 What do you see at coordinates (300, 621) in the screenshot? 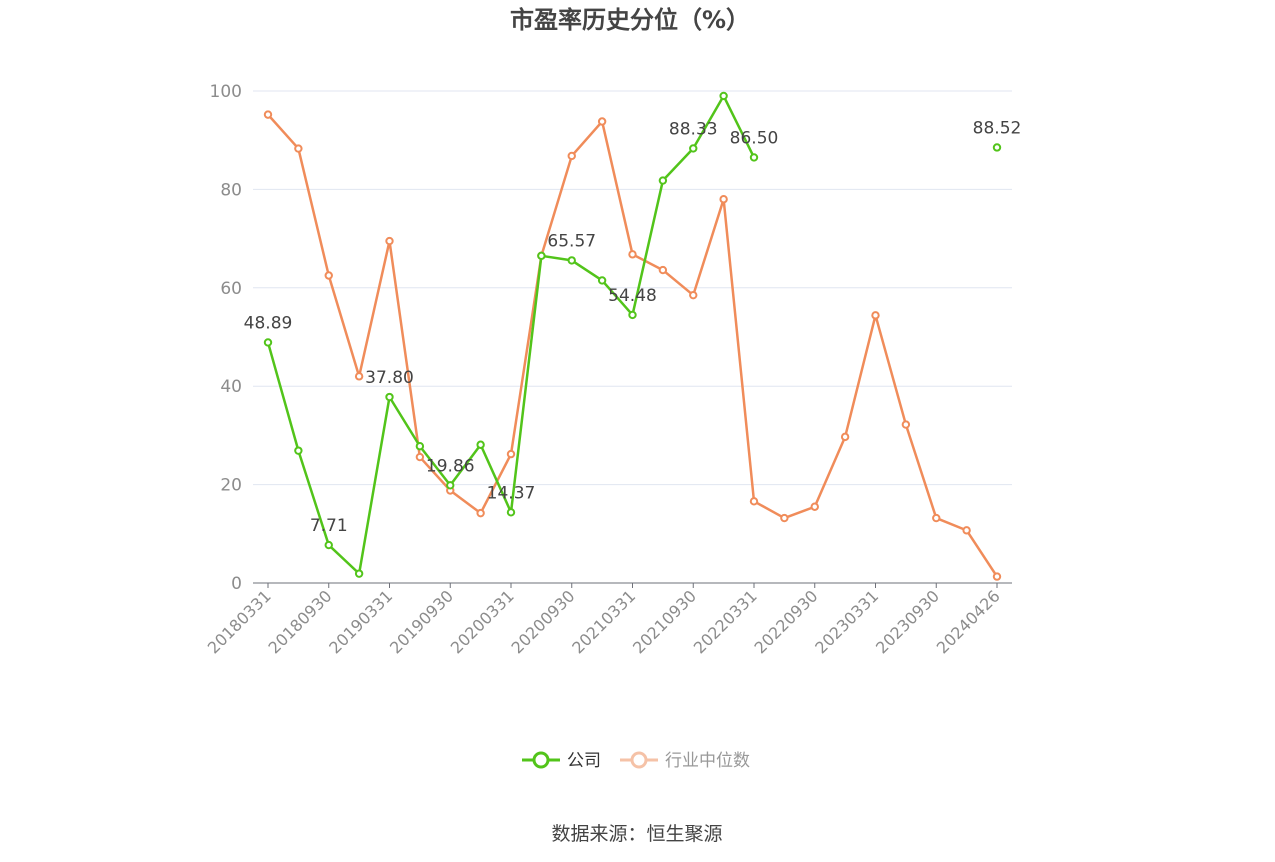
I see `x-tick-label: 20180930` at bounding box center [300, 621].